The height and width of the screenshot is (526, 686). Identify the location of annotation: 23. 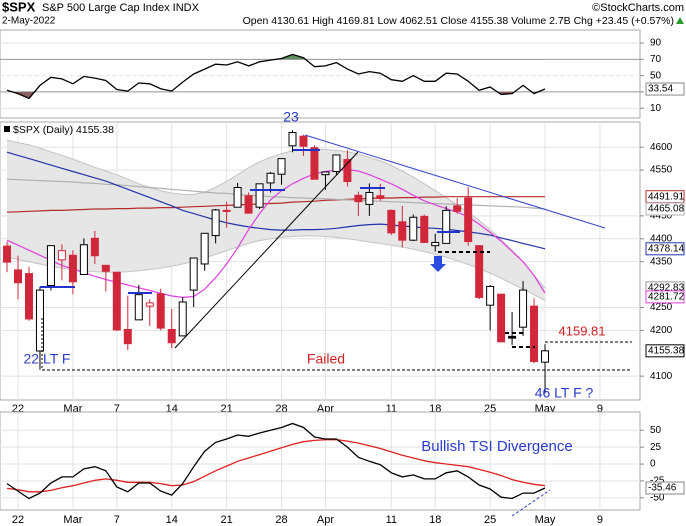
(291, 117).